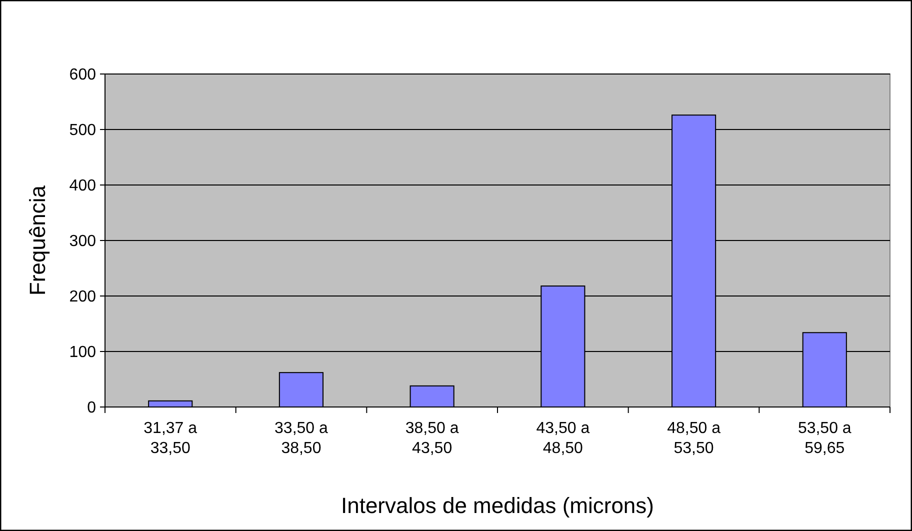 Image resolution: width=912 pixels, height=531 pixels. I want to click on y-tick-label: 500, so click(82, 131).